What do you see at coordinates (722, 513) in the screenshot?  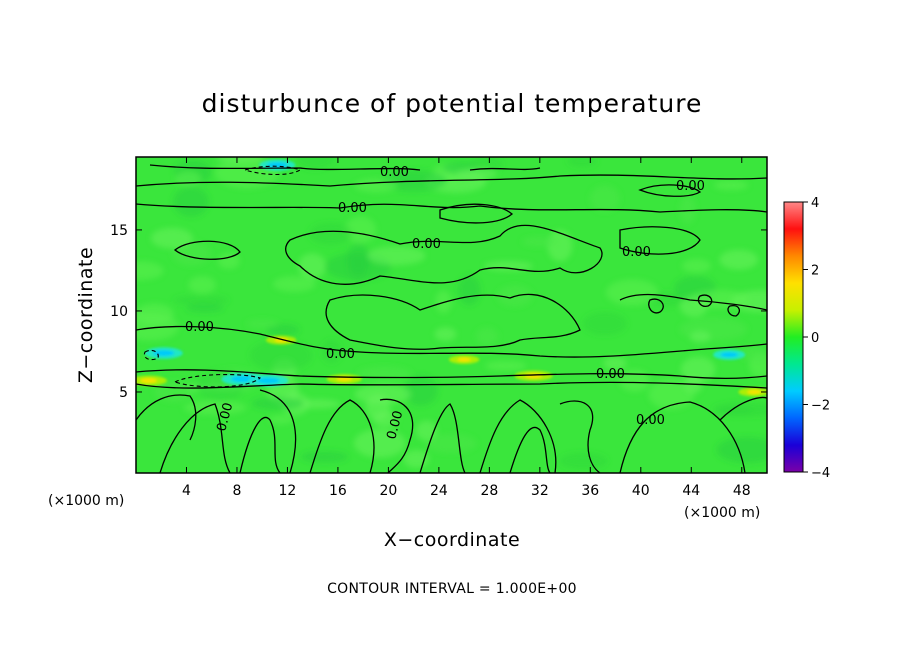 I see `x-unit-right: (×1000 m)` at bounding box center [722, 513].